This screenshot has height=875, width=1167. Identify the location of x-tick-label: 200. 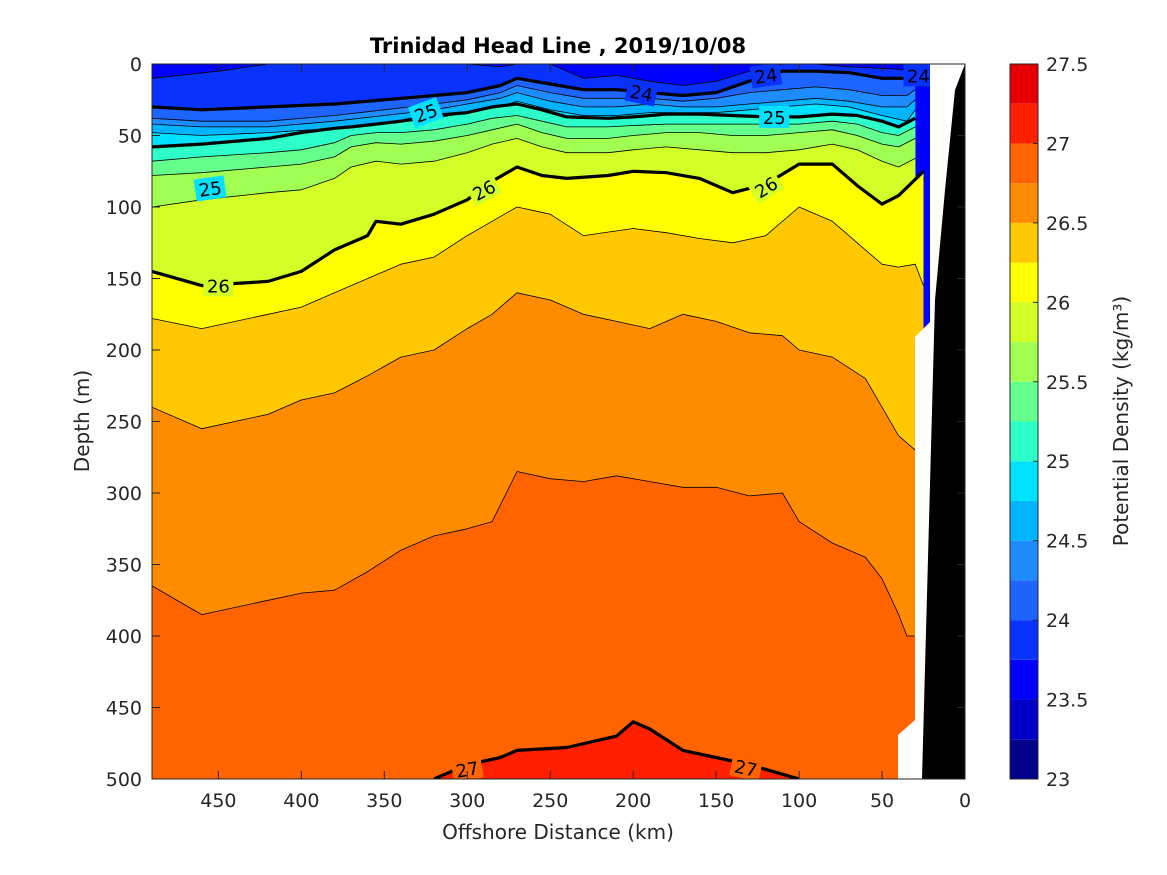
(633, 801).